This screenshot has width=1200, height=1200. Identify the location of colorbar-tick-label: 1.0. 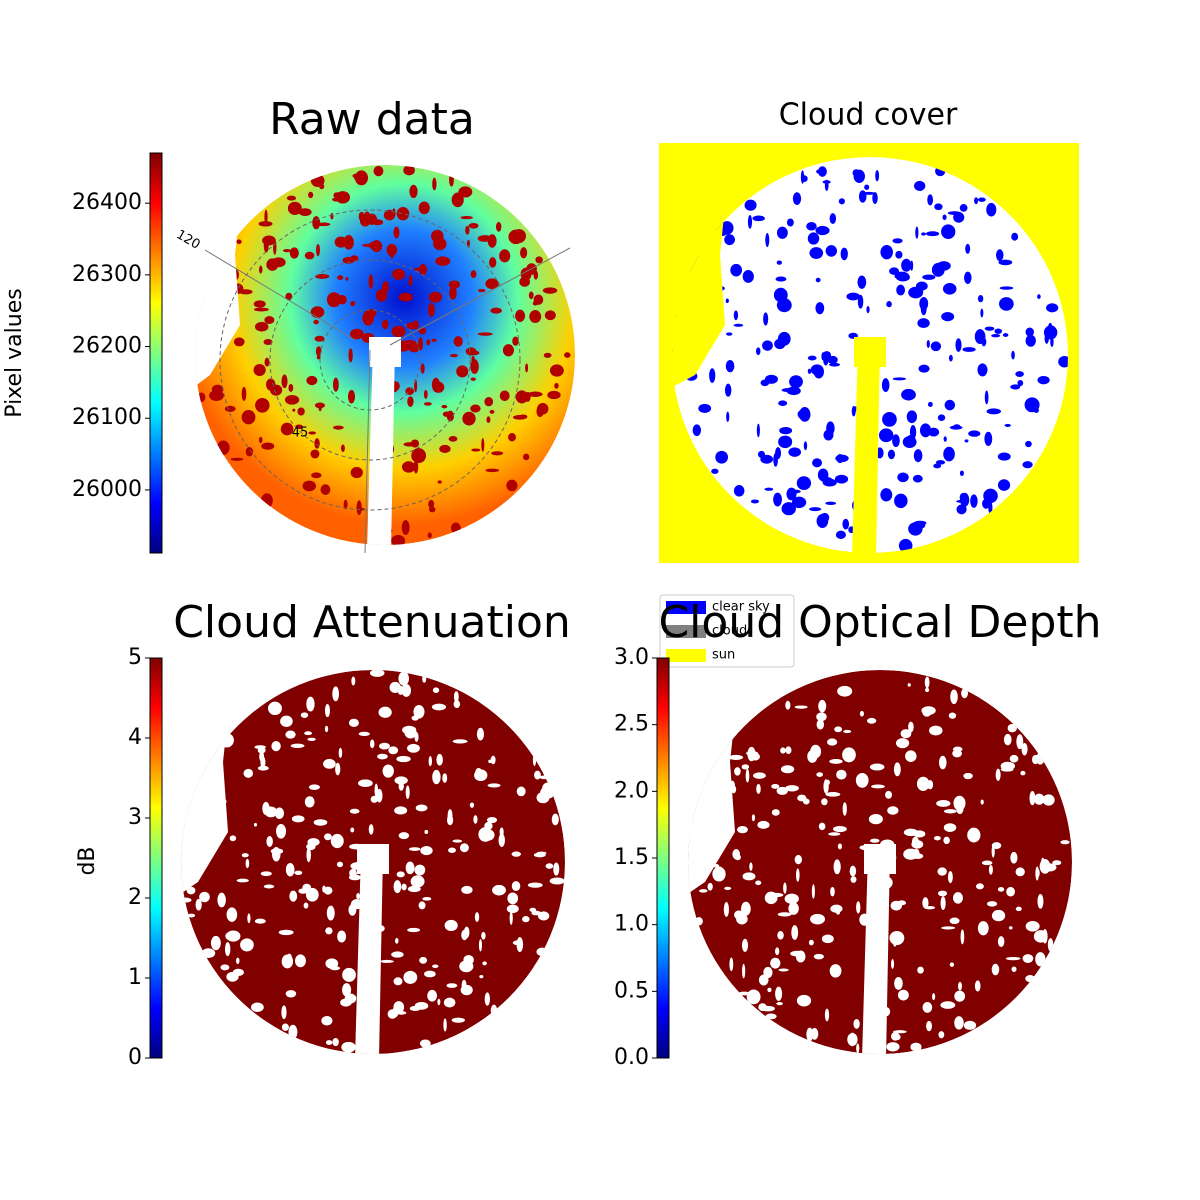
(631, 924).